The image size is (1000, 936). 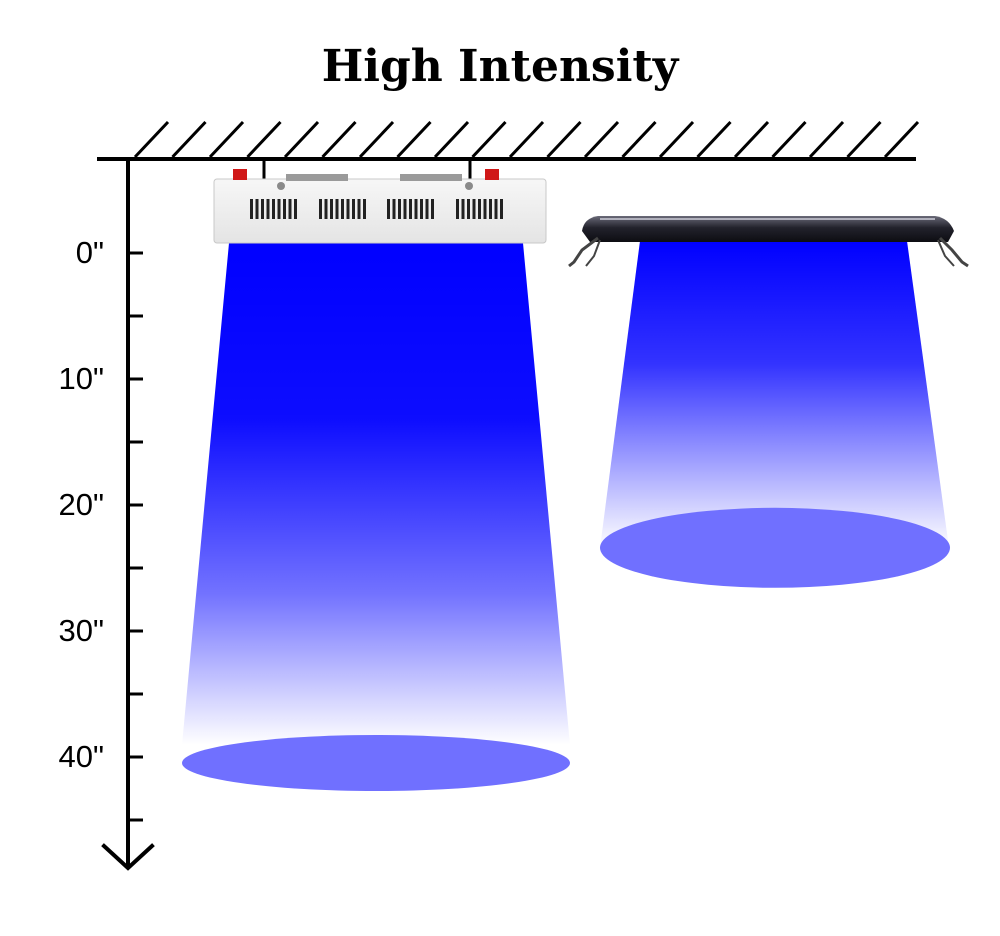 I want to click on mounting-bracket-right-leg, so click(x=946, y=253).